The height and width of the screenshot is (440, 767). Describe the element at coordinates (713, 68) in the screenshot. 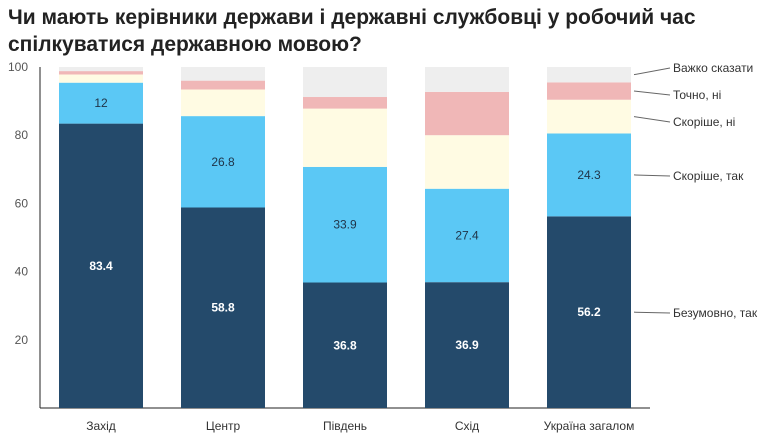

I see `legend-entry: Важко сказати` at that location.